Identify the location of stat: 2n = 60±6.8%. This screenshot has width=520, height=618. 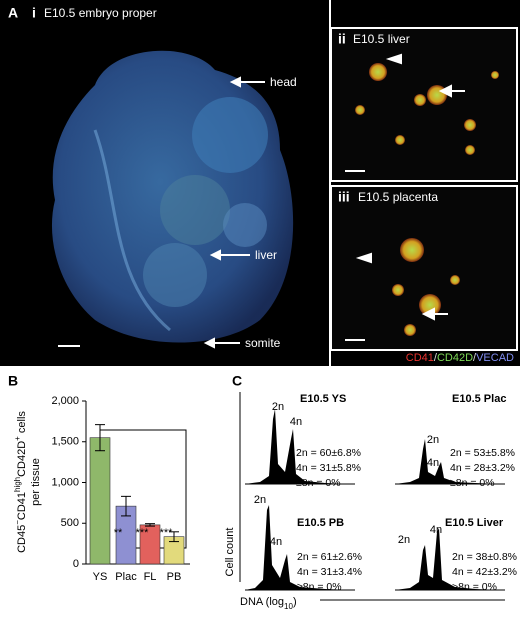
(328, 453).